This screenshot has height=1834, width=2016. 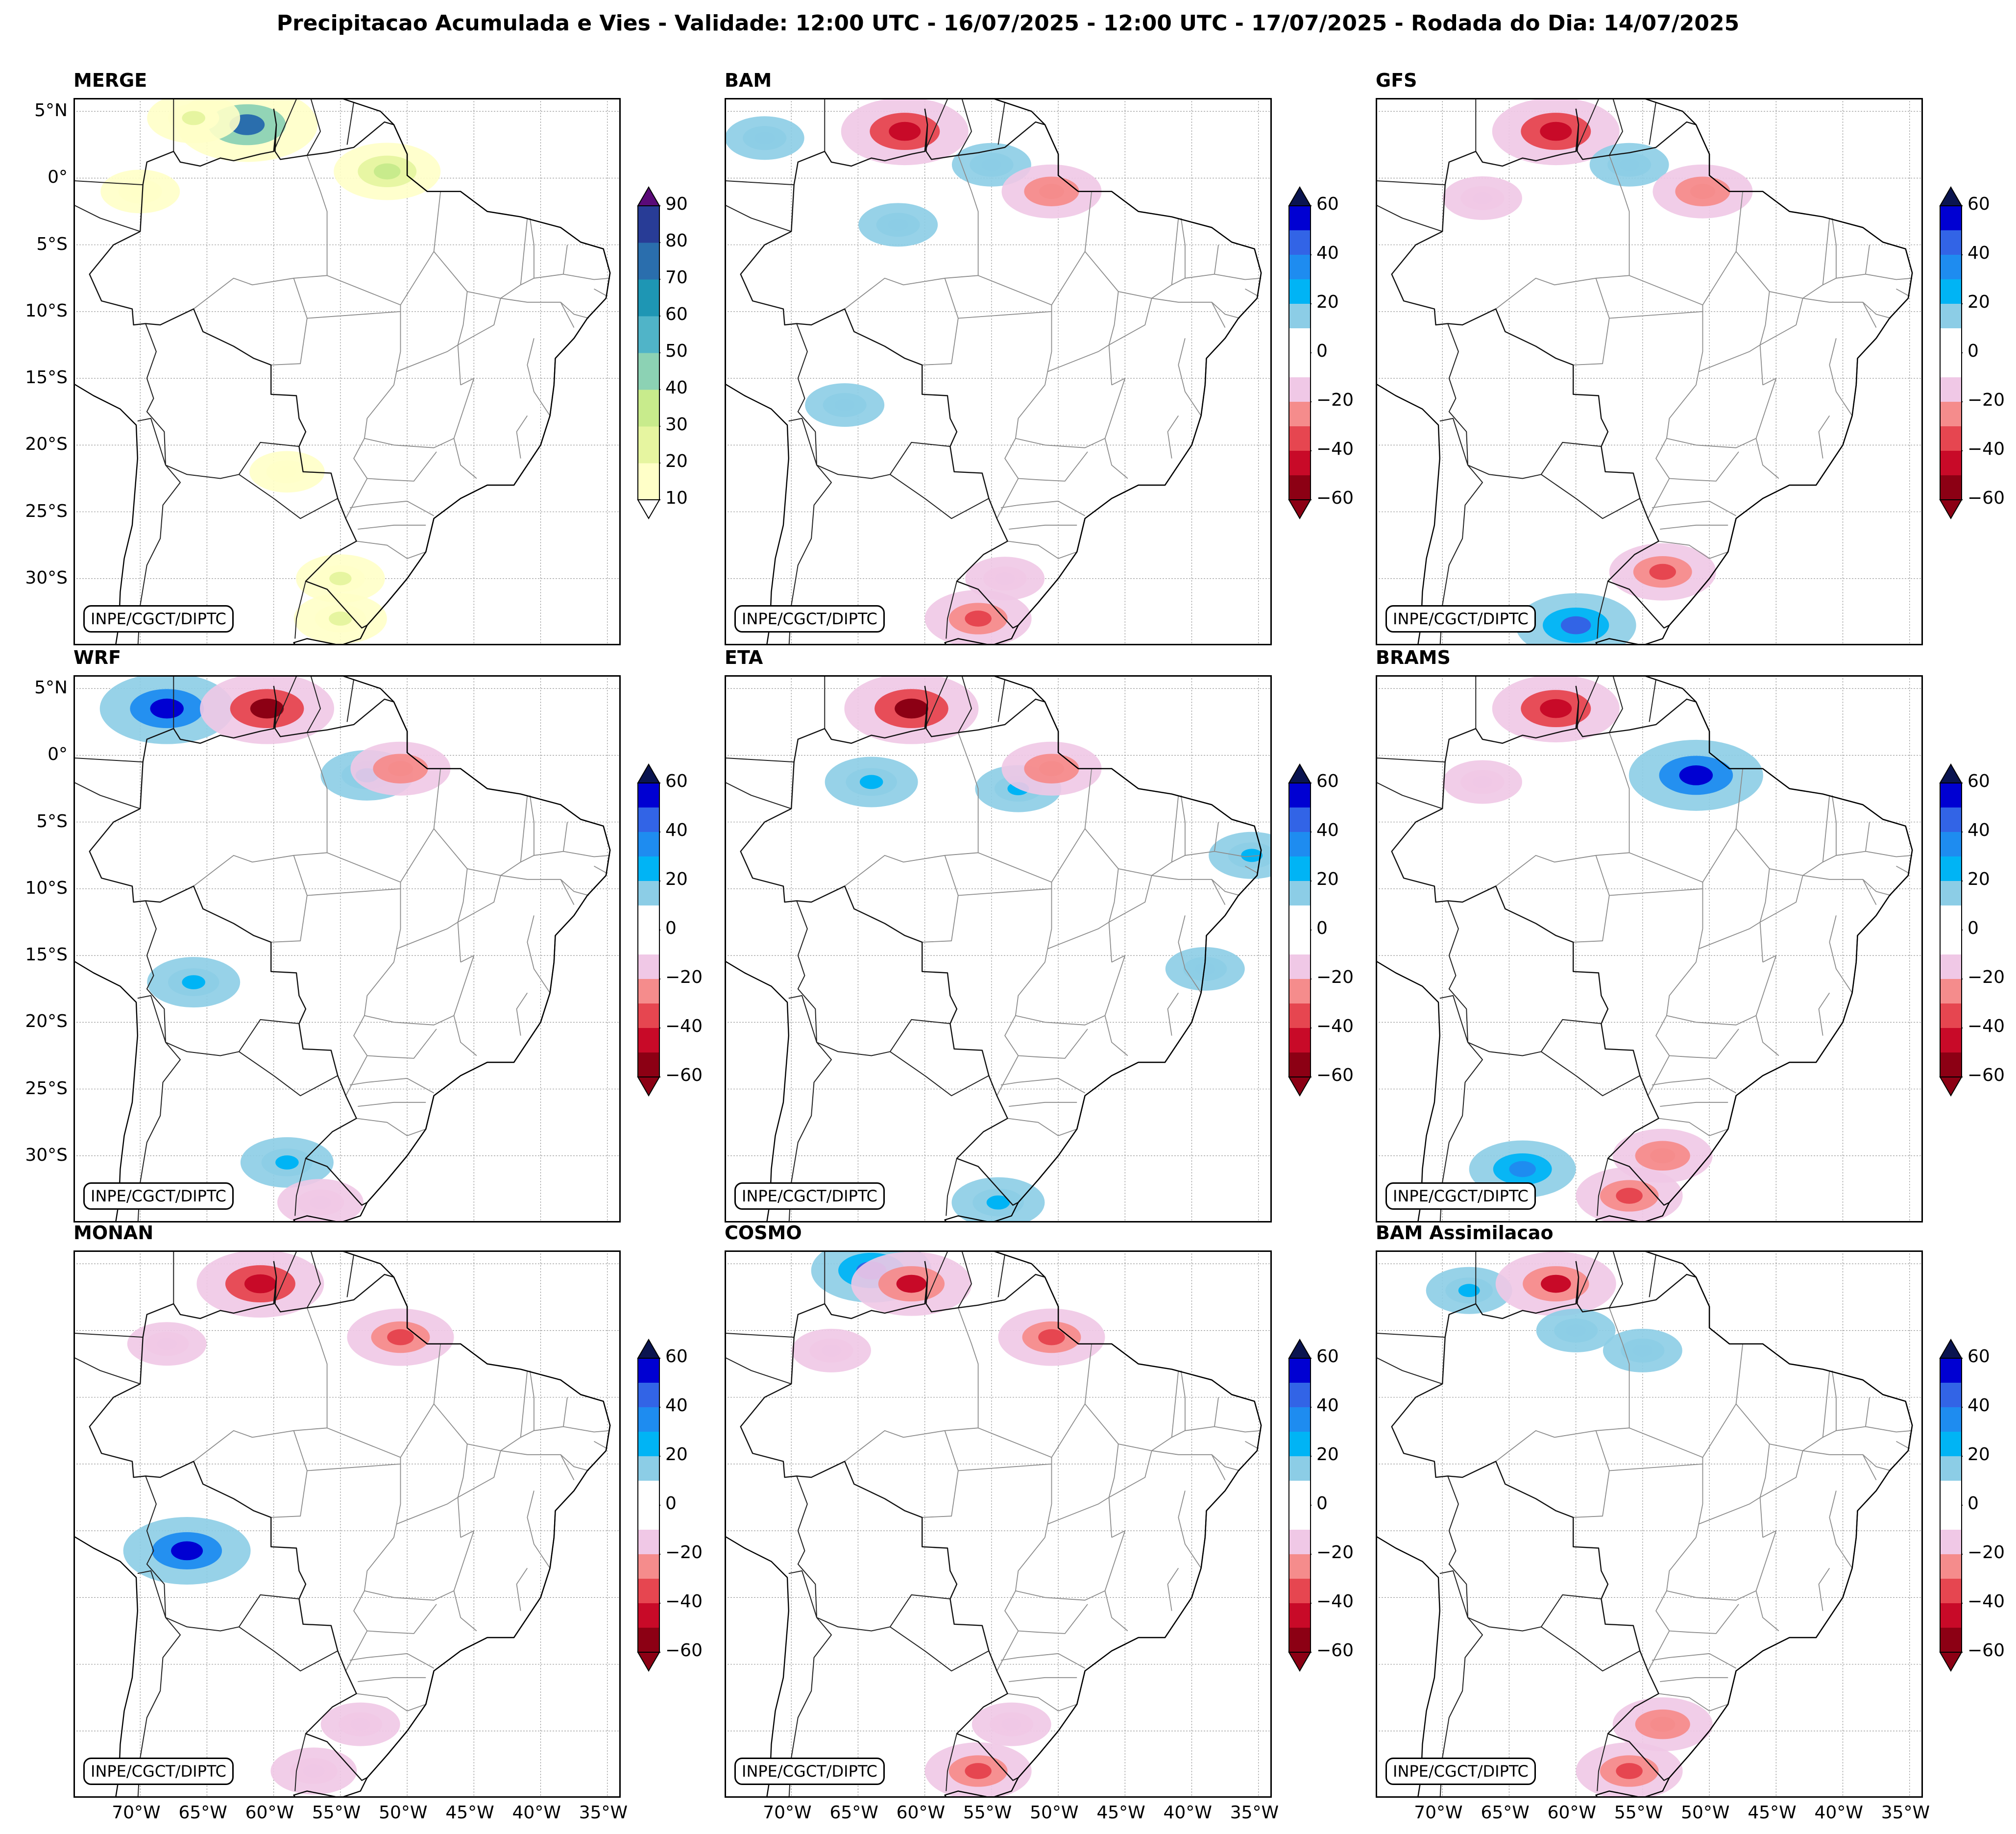 I want to click on panel-title: BRAMS, so click(x=1413, y=657).